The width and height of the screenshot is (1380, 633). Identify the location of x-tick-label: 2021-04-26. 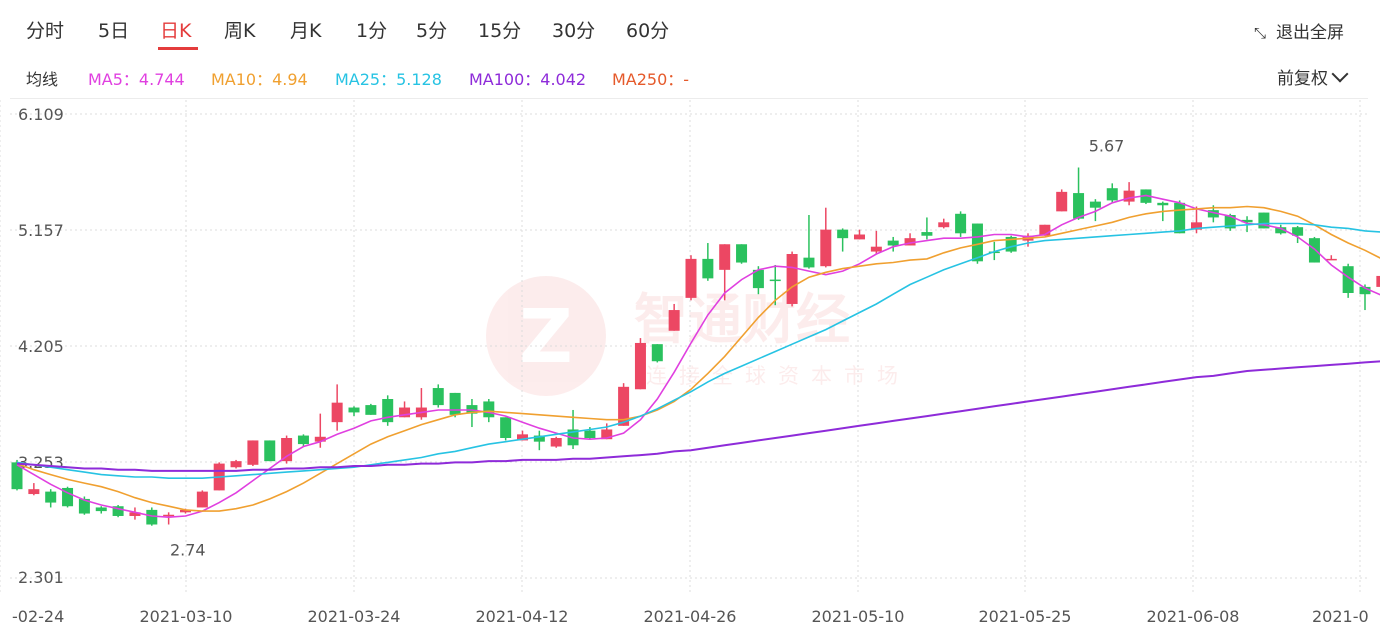
(690, 616).